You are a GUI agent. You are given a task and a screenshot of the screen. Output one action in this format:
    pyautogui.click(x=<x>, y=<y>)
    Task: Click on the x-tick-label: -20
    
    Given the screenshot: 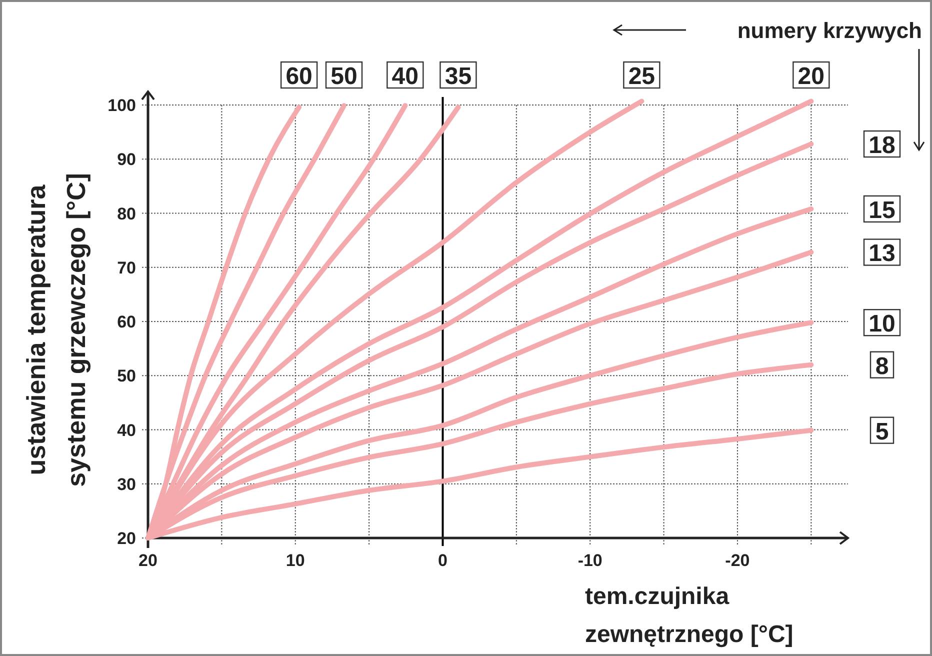 What is the action you would take?
    pyautogui.click(x=737, y=560)
    